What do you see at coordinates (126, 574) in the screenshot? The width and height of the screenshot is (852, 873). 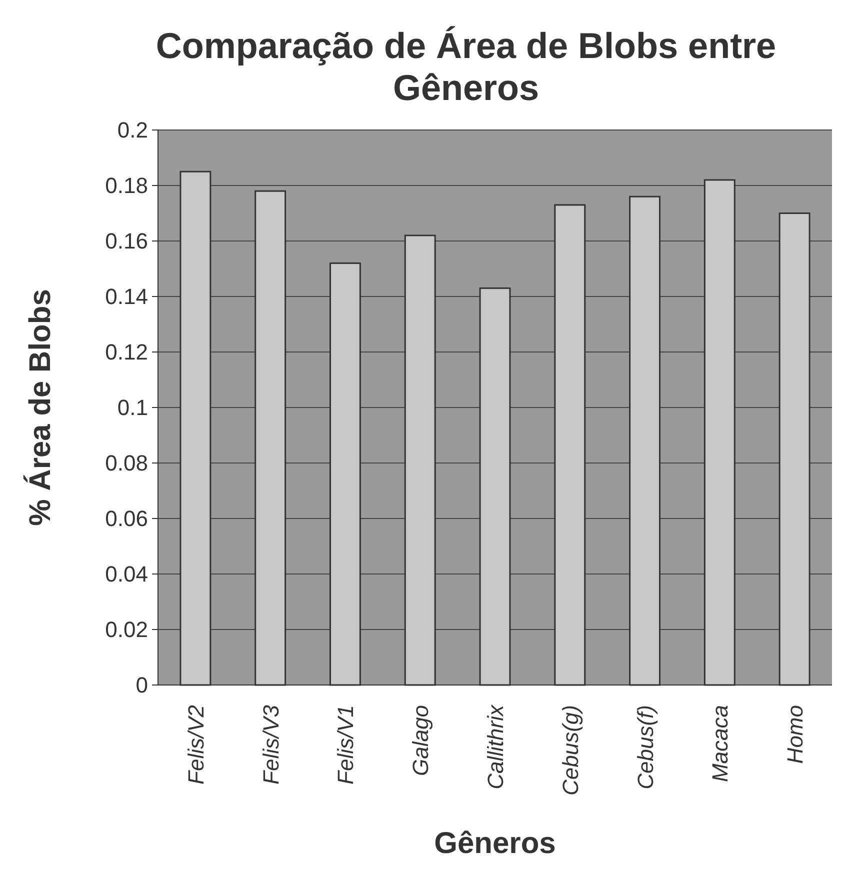 I see `y-tick-label: 0.04` at bounding box center [126, 574].